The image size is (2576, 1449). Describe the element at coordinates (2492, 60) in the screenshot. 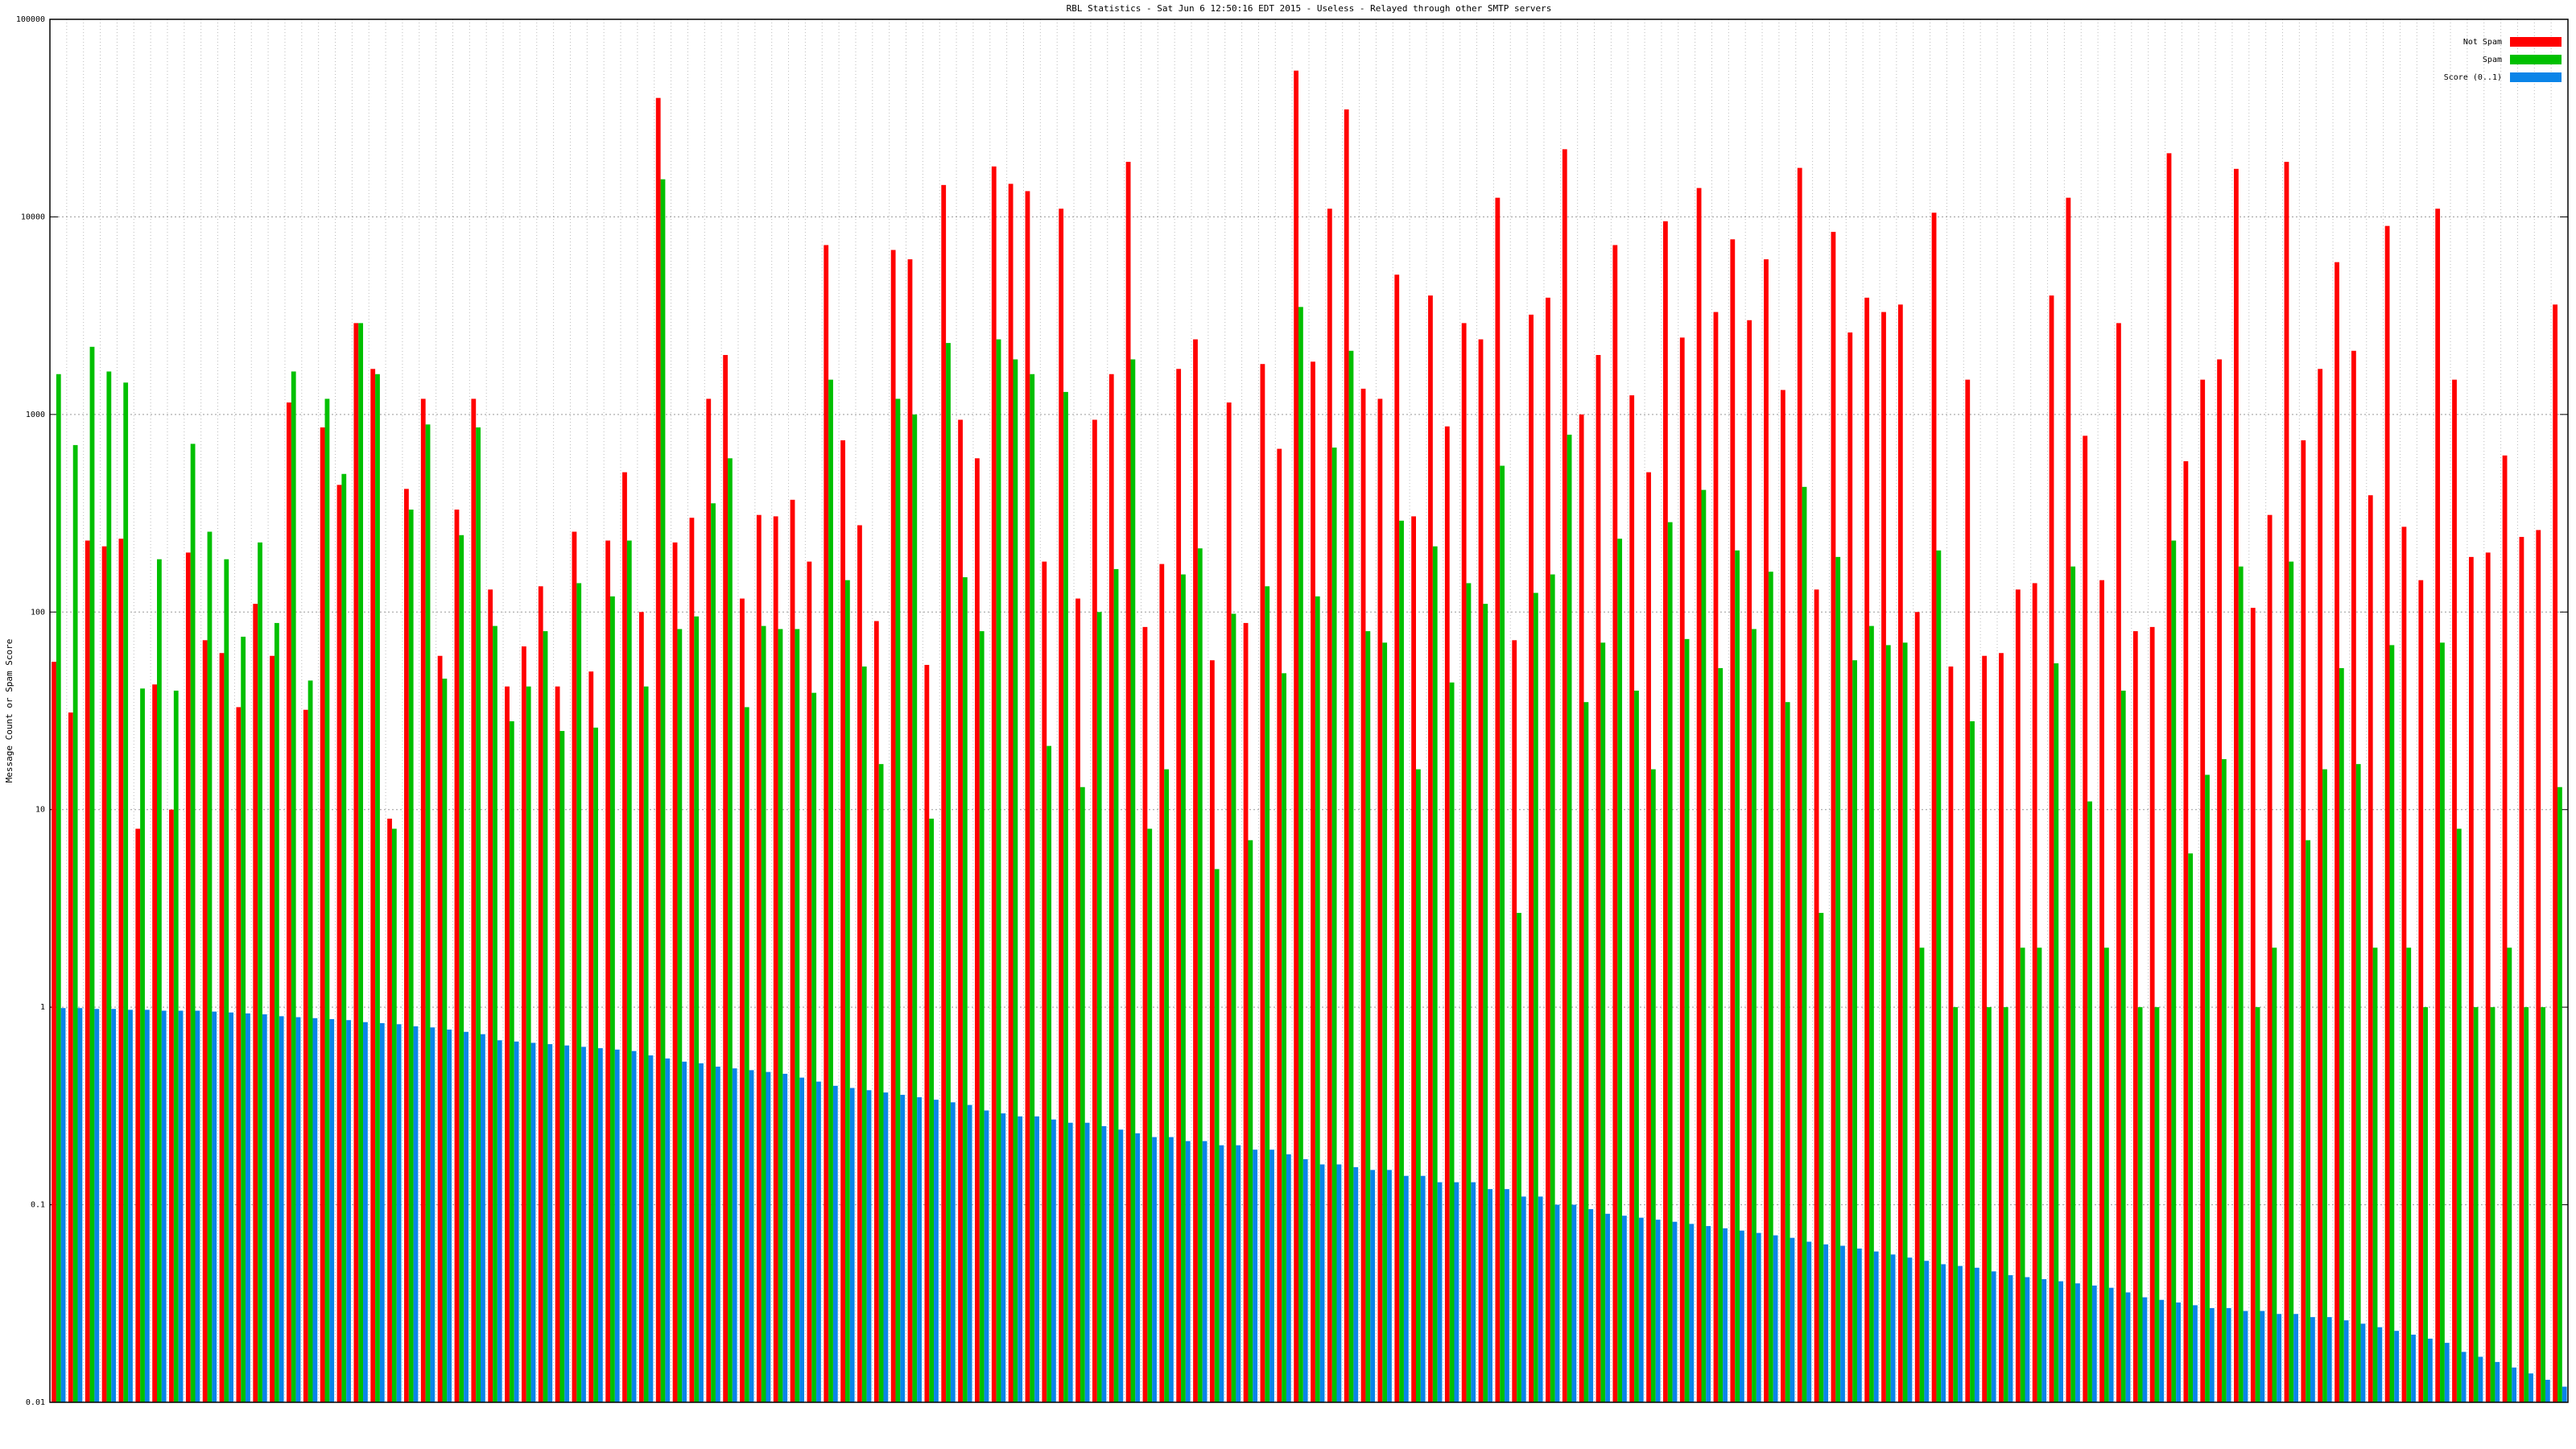

I see `legend-label: Spam` at that location.